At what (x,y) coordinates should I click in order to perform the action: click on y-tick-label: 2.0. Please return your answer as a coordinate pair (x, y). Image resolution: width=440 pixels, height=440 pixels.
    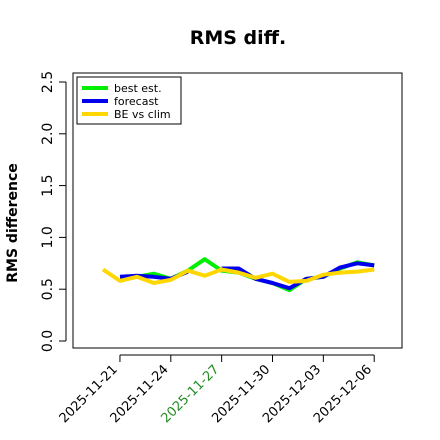
    Looking at the image, I should click on (48, 134).